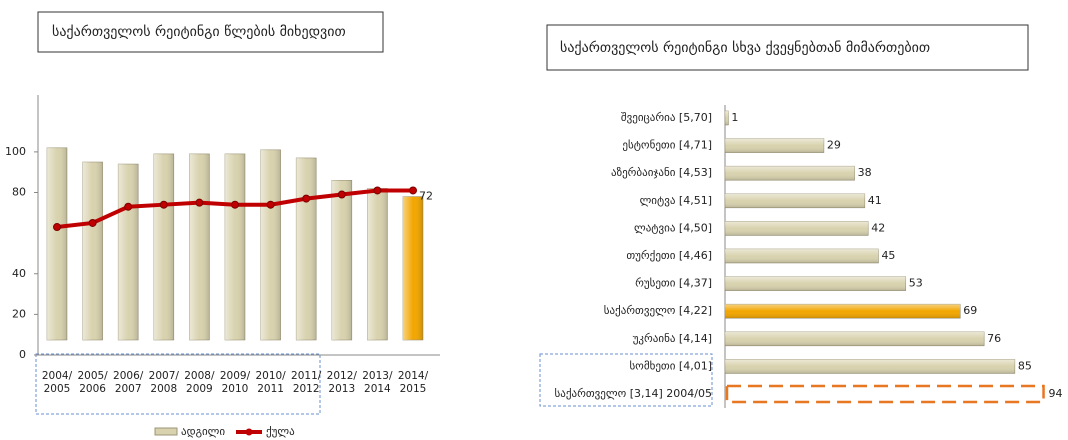 The height and width of the screenshot is (440, 1068). What do you see at coordinates (994, 338) in the screenshot?
I see `value-label: 76` at bounding box center [994, 338].